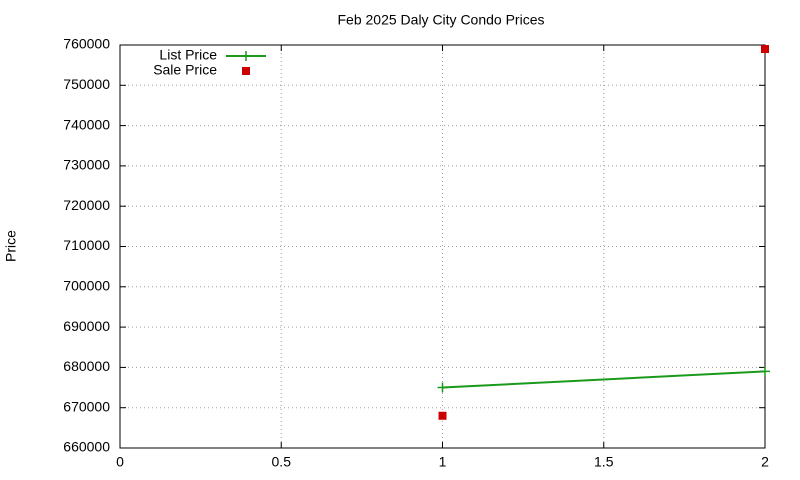 Image resolution: width=800 pixels, height=480 pixels. What do you see at coordinates (188, 55) in the screenshot?
I see `legend-label: List Price` at bounding box center [188, 55].